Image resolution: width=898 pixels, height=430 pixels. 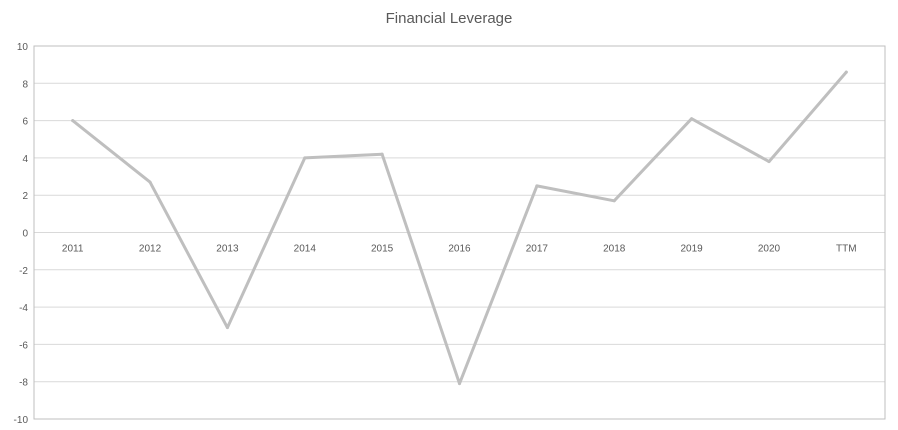 What do you see at coordinates (769, 249) in the screenshot?
I see `x-tick-label: 2020` at bounding box center [769, 249].